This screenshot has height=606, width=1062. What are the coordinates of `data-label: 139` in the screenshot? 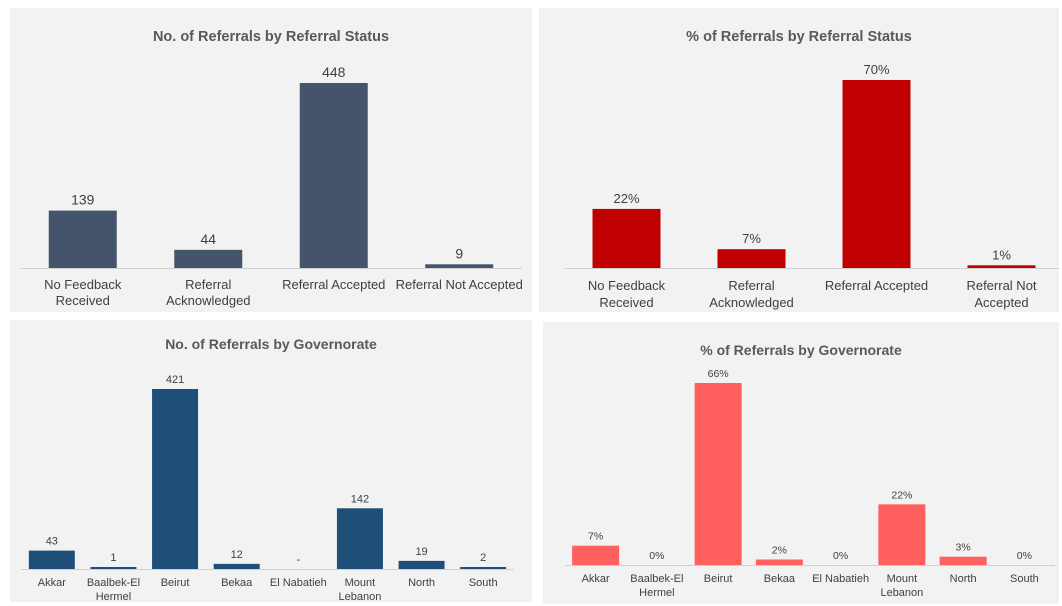 It's located at (83, 200).